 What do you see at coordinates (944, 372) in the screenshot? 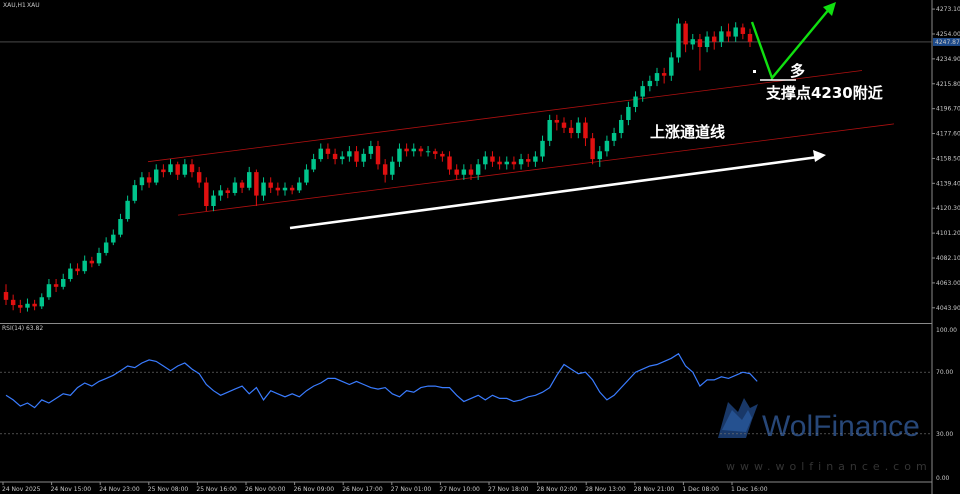
I see `rsi-tick-label: 70.00` at bounding box center [944, 372].